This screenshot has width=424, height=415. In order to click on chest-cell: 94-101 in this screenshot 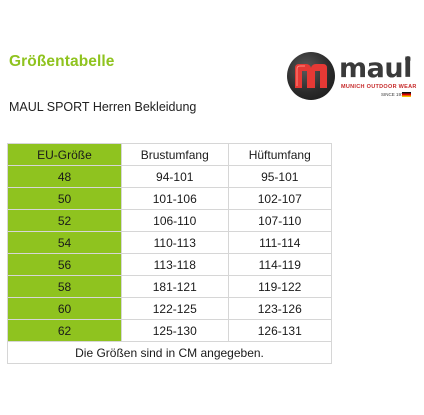, I will do `click(174, 176)`.